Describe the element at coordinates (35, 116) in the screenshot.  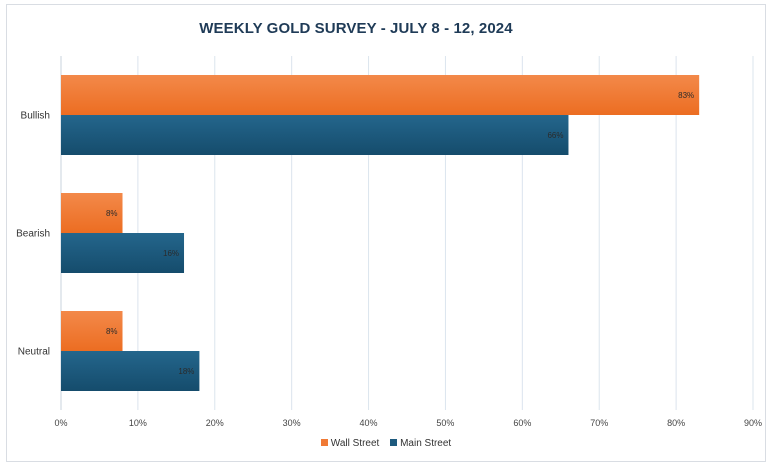
I see `category-label: Bullish` at that location.